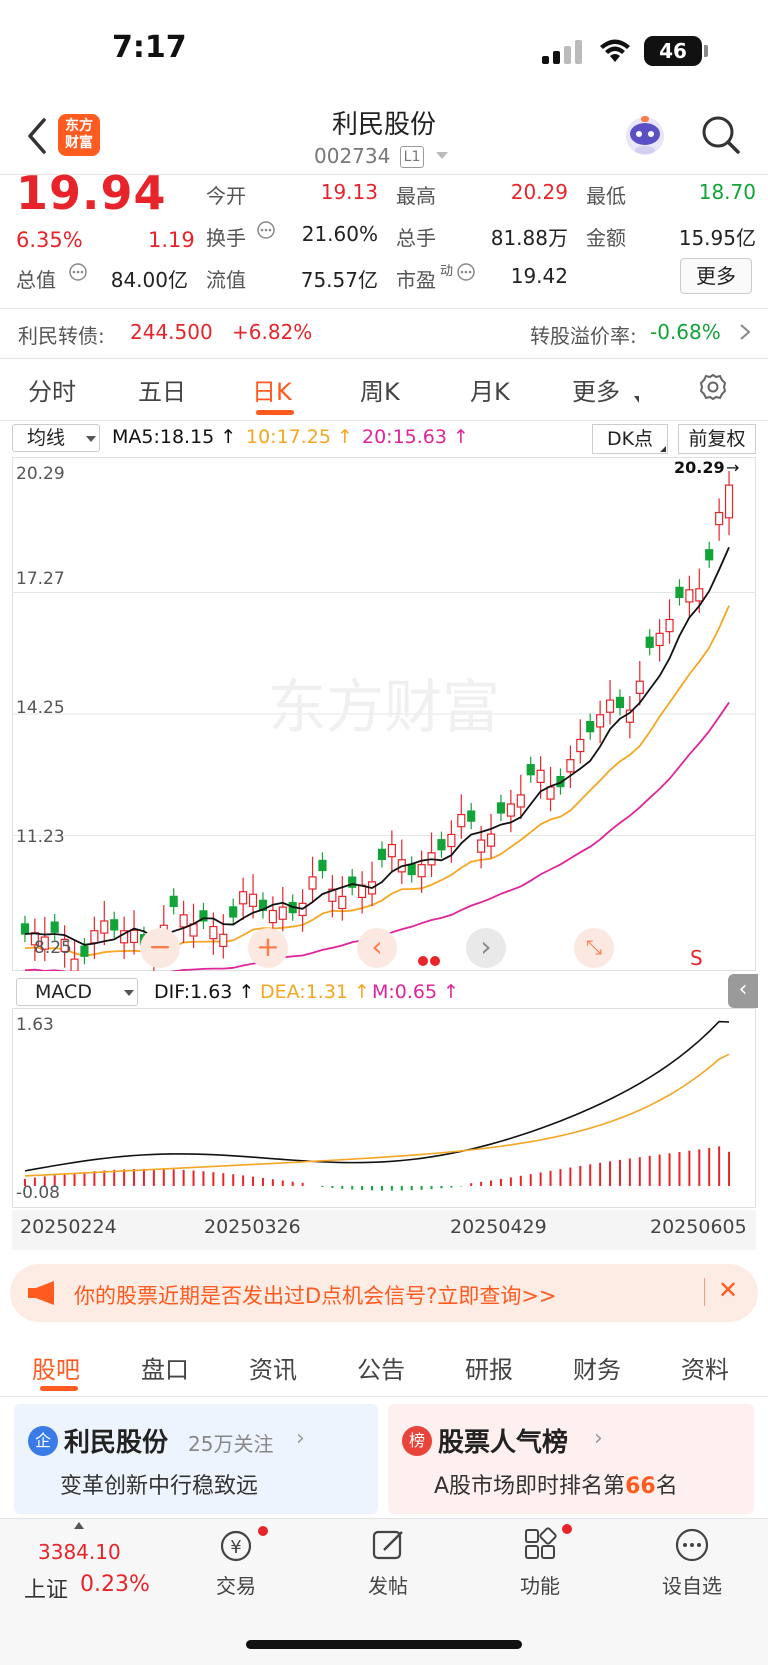  What do you see at coordinates (416, 280) in the screenshot?
I see `pe-label: 市盈` at bounding box center [416, 280].